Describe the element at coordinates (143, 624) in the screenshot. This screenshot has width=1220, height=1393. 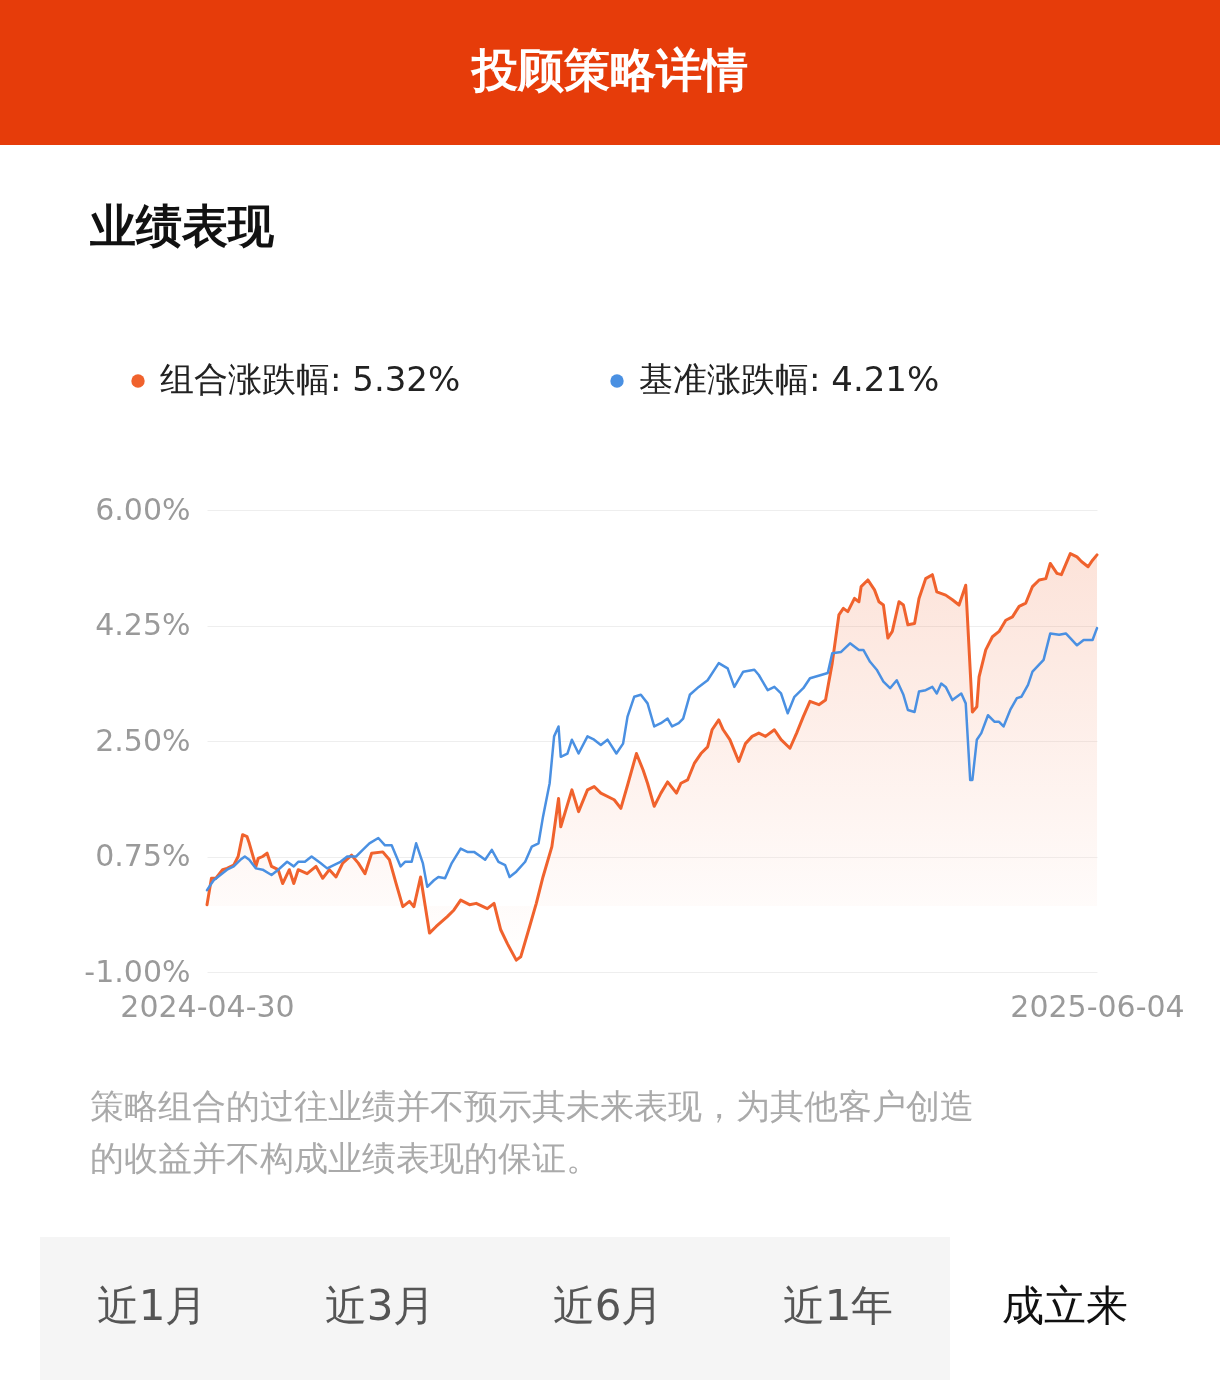
I see `y-tick-label: 4.25%` at that location.